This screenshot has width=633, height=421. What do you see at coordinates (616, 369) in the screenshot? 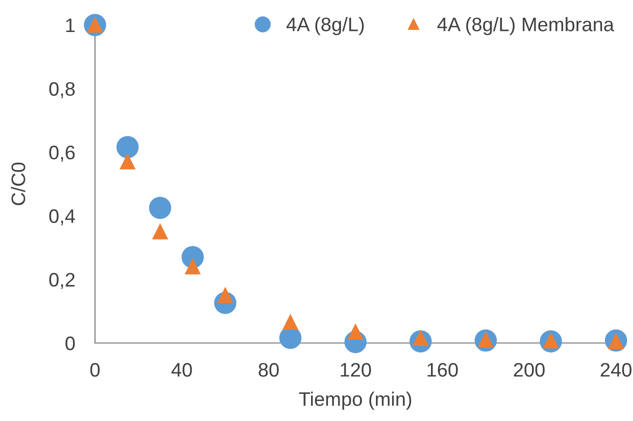
I see `x-tick-label: 240` at bounding box center [616, 369].